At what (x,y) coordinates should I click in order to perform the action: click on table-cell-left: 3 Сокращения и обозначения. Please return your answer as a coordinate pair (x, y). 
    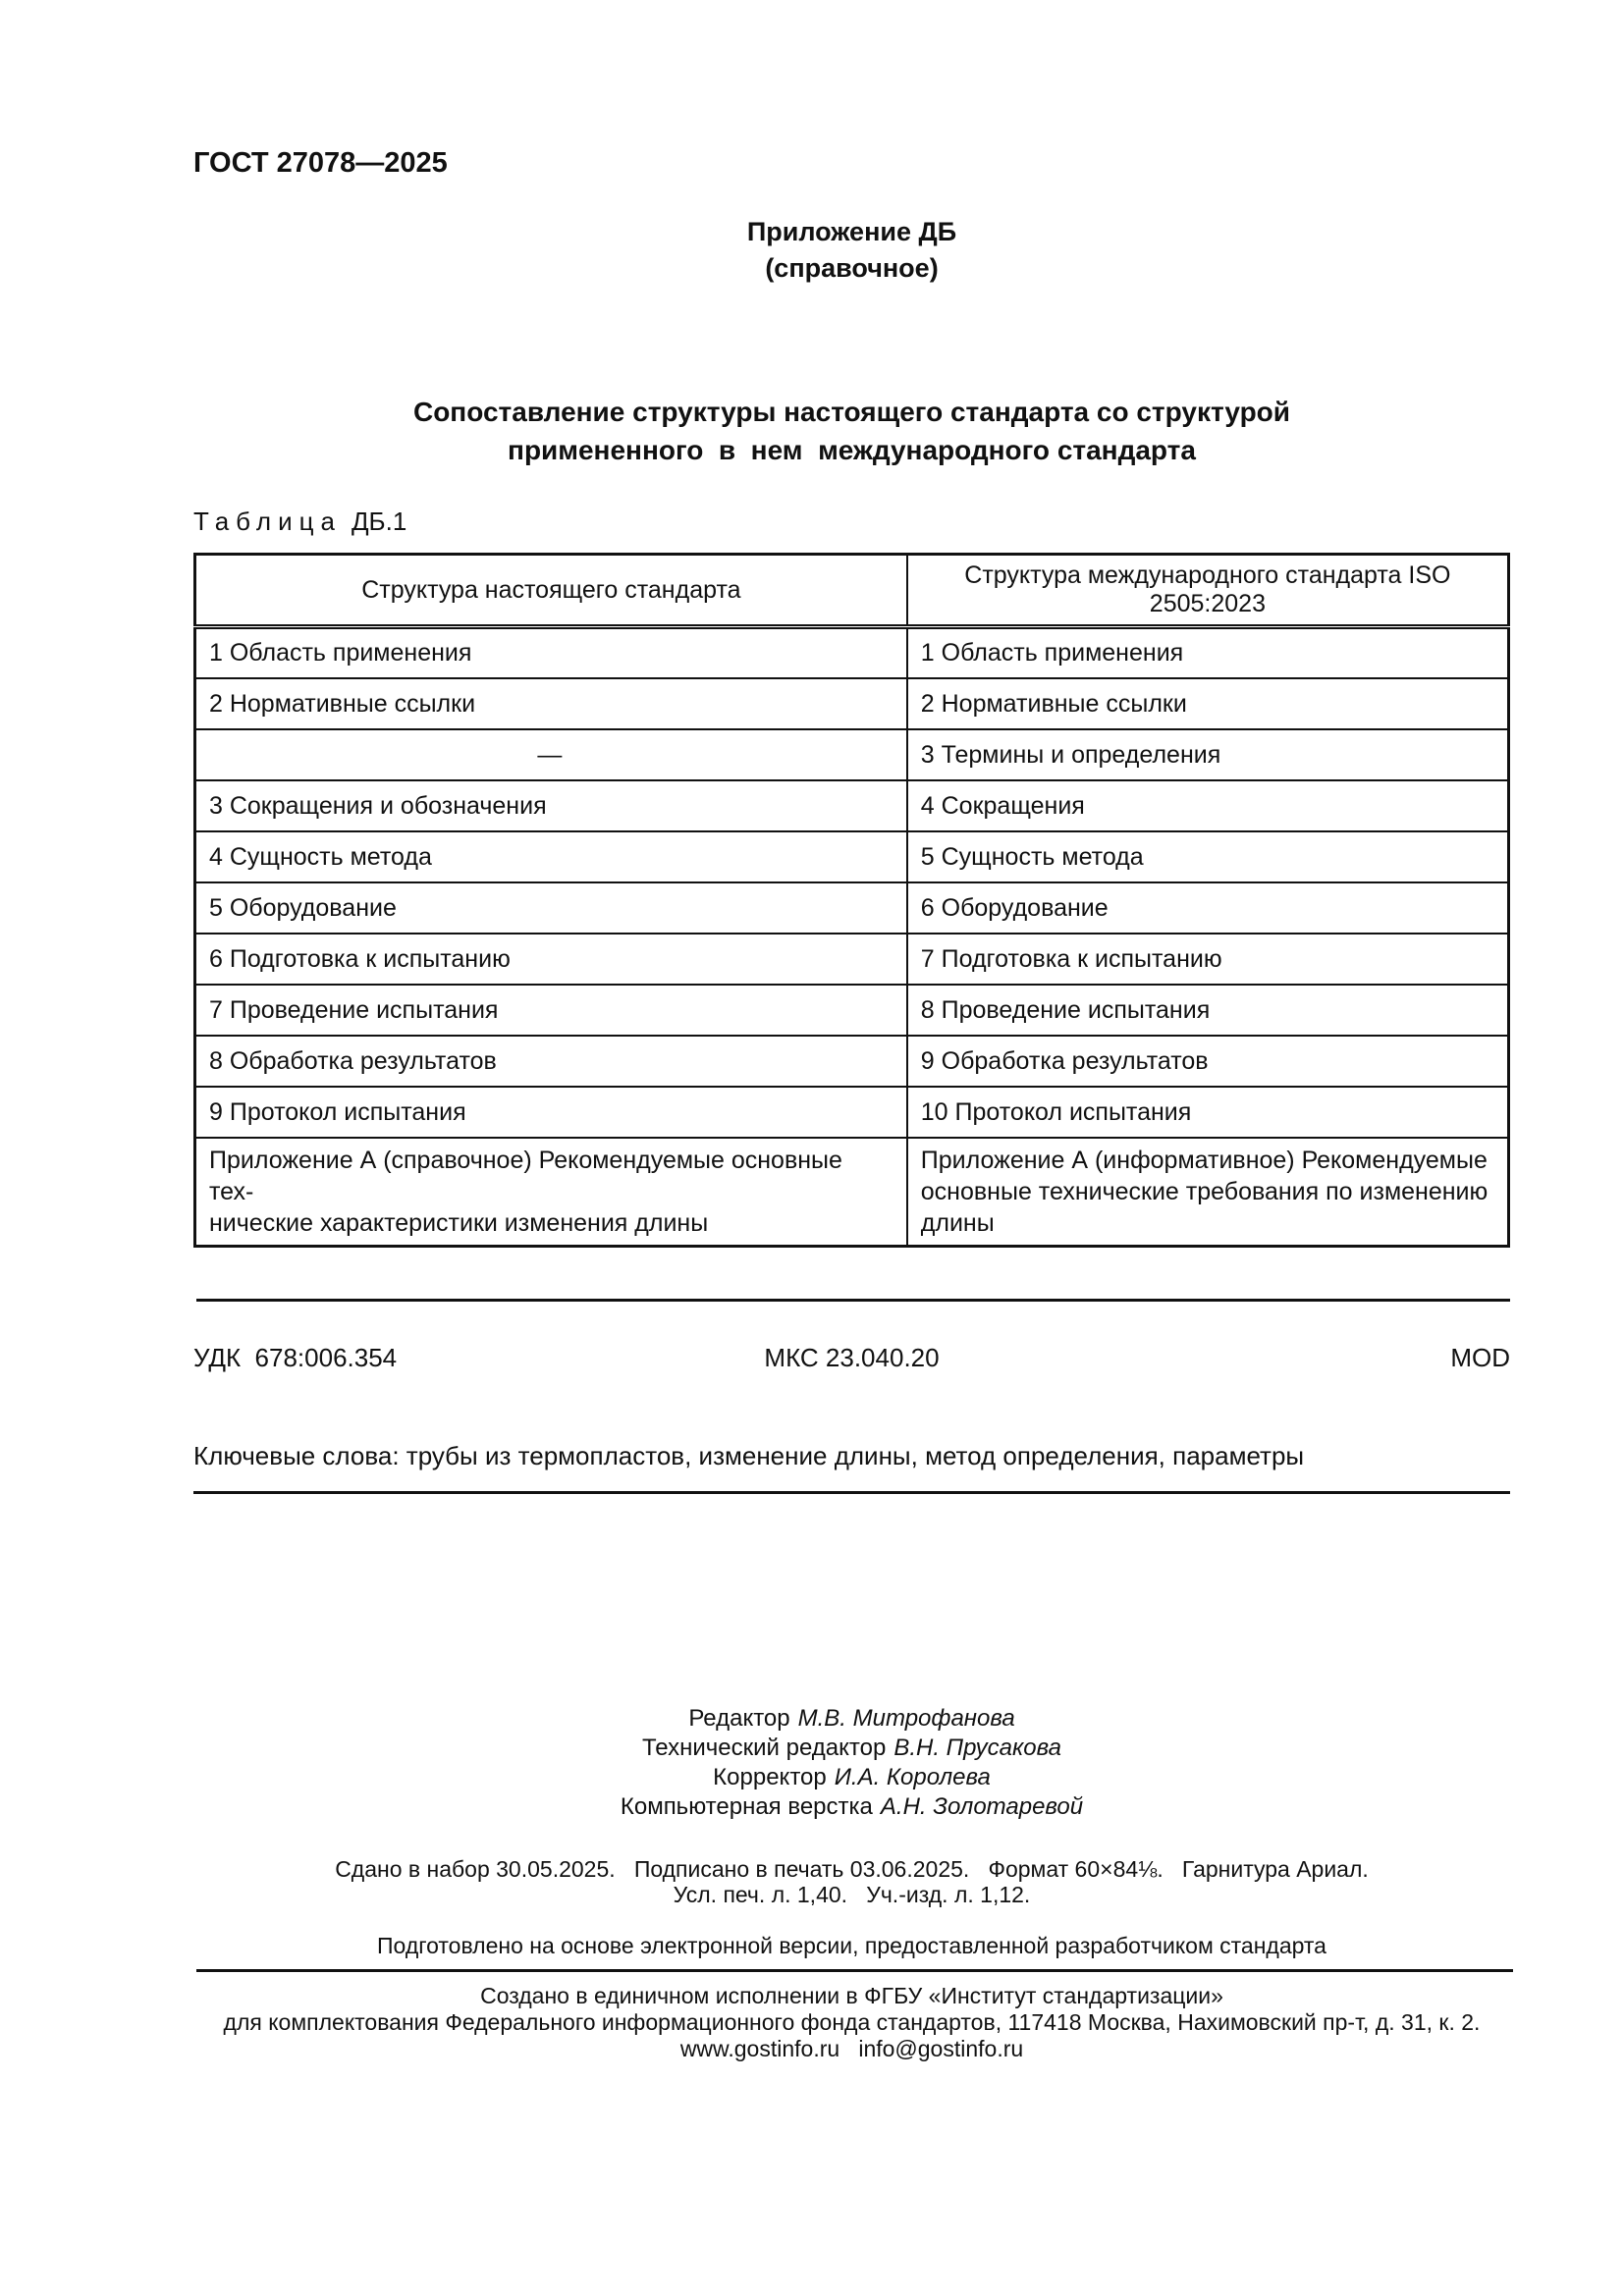
    Looking at the image, I should click on (550, 805).